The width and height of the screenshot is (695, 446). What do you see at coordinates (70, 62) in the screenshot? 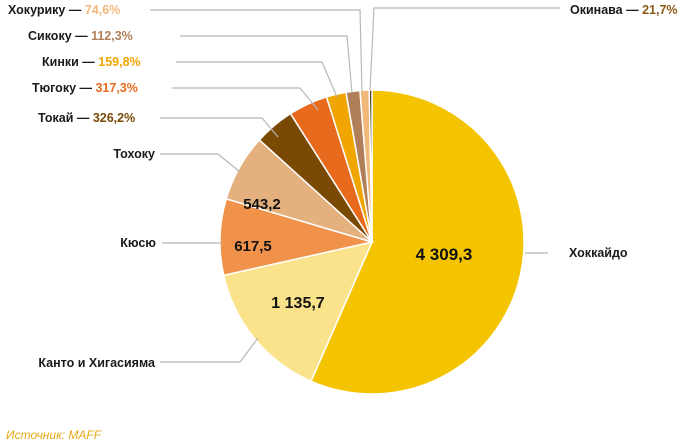
I see `slice-name-6: Кинки —` at bounding box center [70, 62].